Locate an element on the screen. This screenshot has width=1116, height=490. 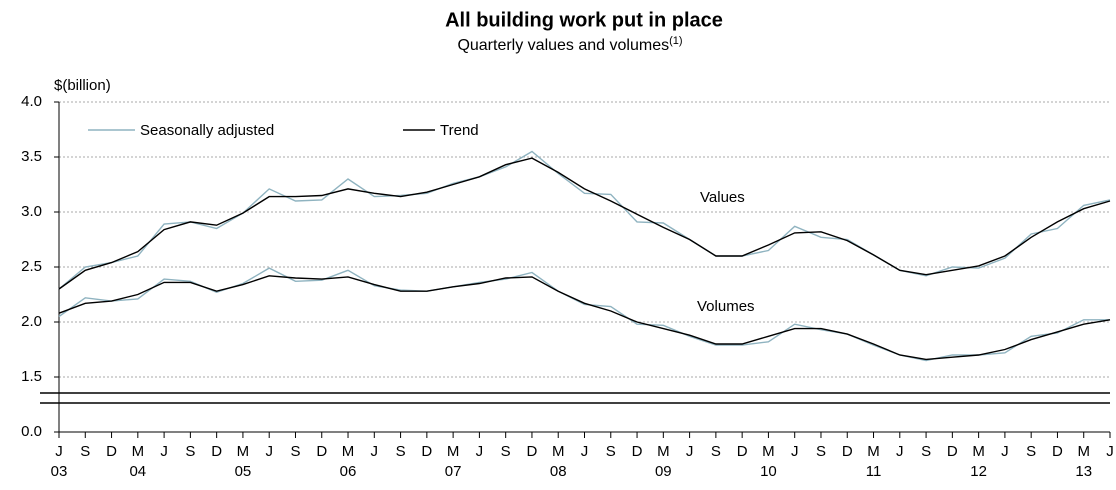
y-tick-label: 2.5 is located at coordinates (31, 266).